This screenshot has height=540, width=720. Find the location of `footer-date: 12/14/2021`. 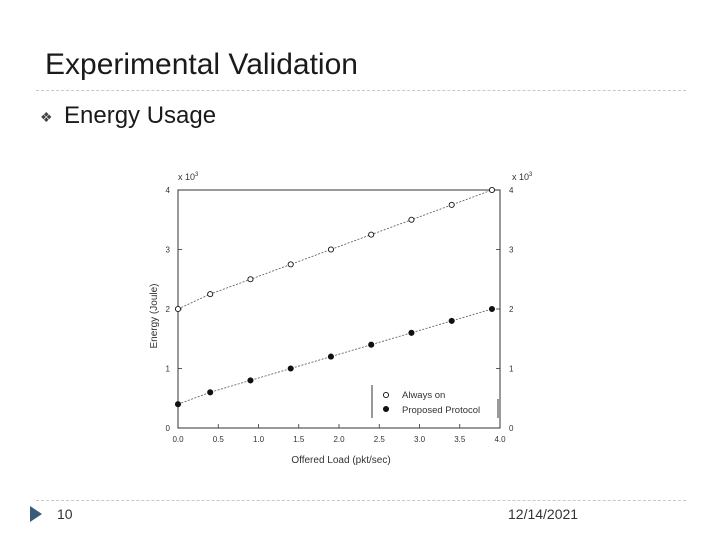

footer-date: 12/14/2021 is located at coordinates (543, 514).